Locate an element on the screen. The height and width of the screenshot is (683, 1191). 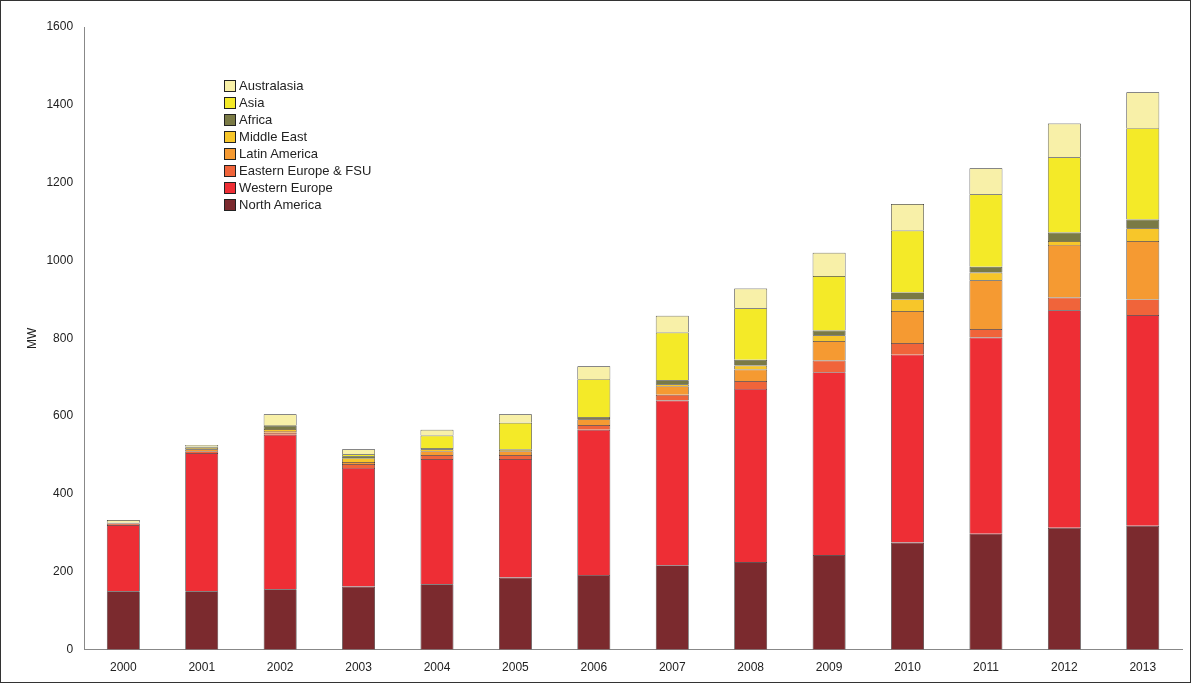
x-tick-label: 2010 is located at coordinates (908, 667).